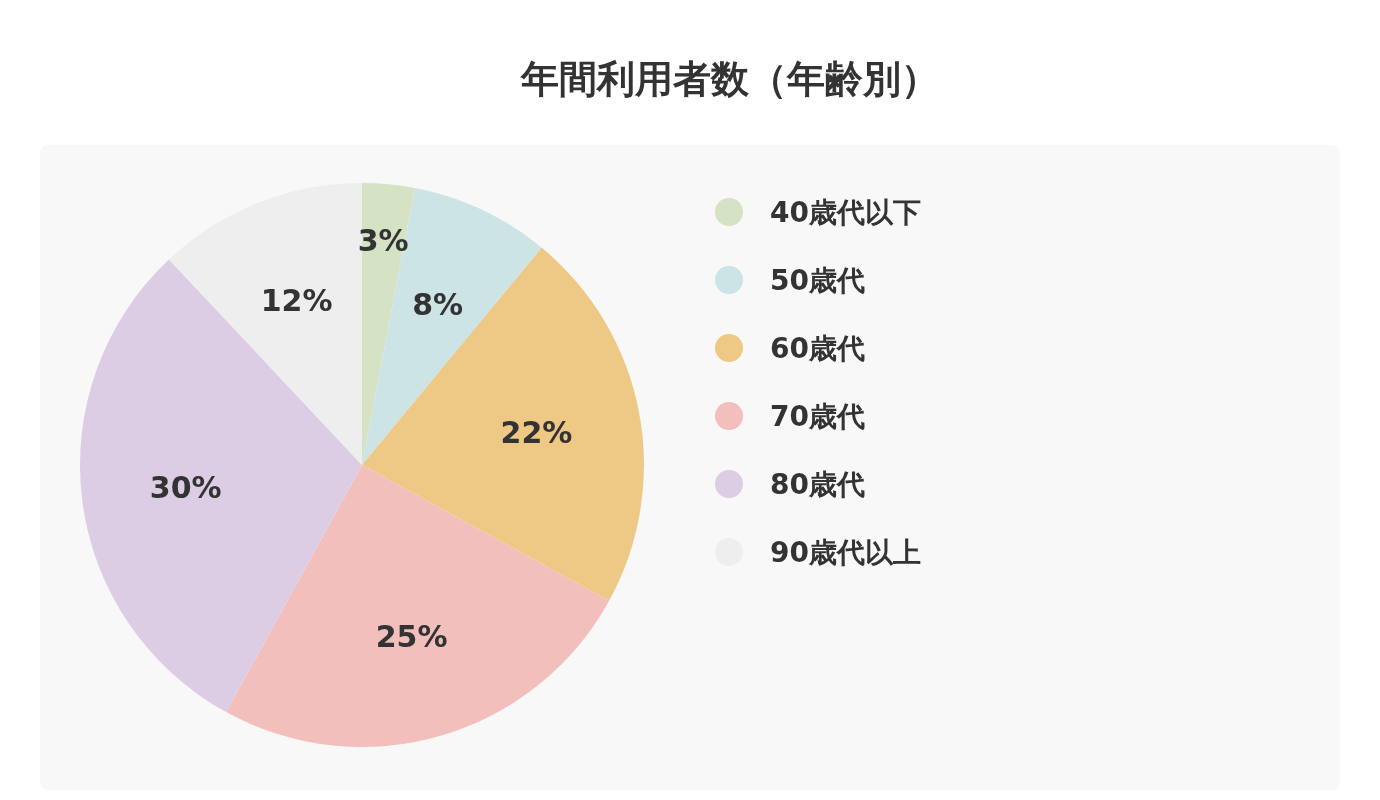 The width and height of the screenshot is (1380, 800). I want to click on data-label: 3%, so click(383, 241).